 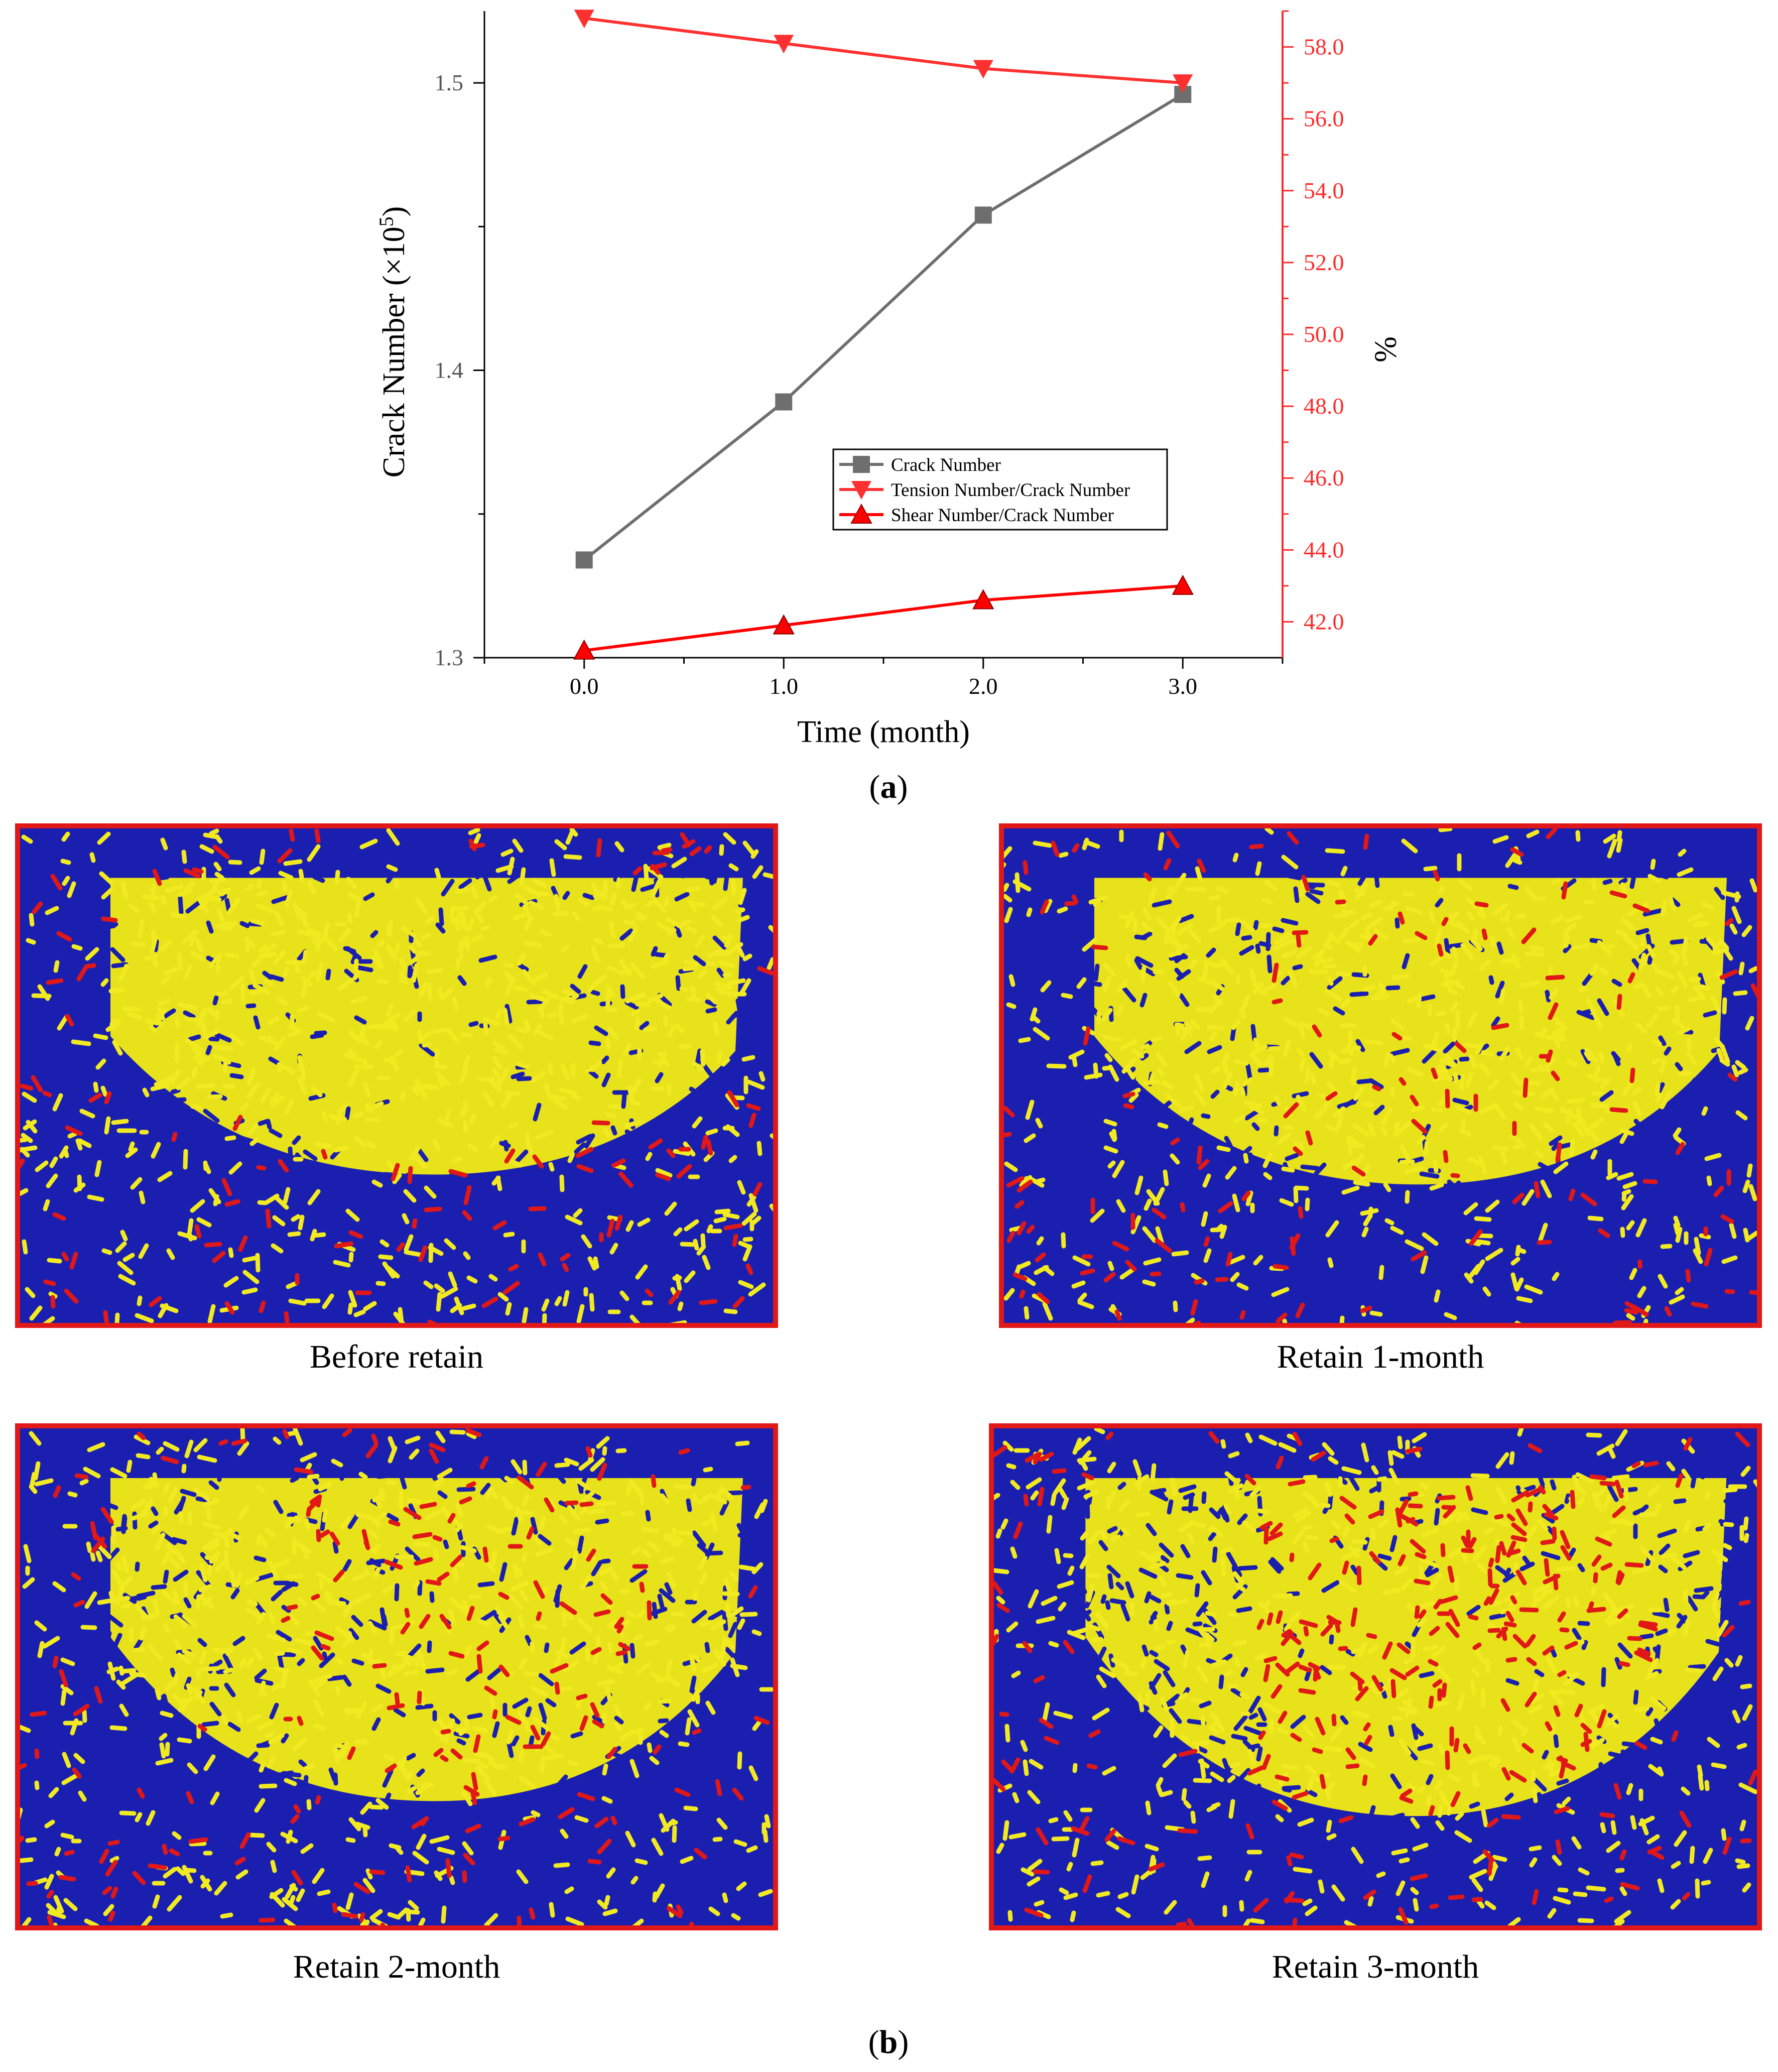 What do you see at coordinates (888, 2042) in the screenshot?
I see `panel-b-label: (b)` at bounding box center [888, 2042].